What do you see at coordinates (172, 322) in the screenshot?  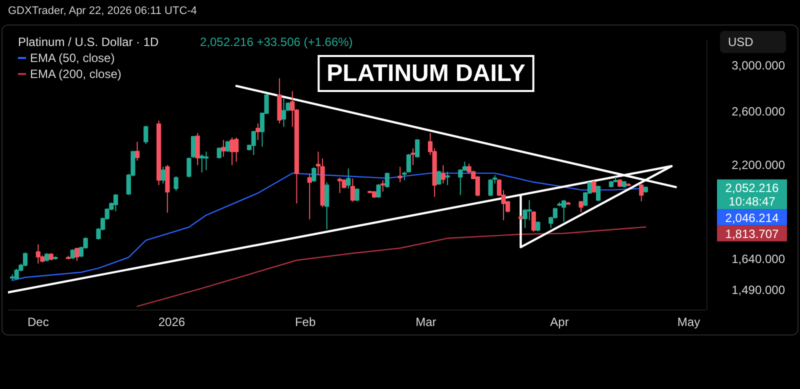 I see `x-tick-label: 2026` at bounding box center [172, 322].